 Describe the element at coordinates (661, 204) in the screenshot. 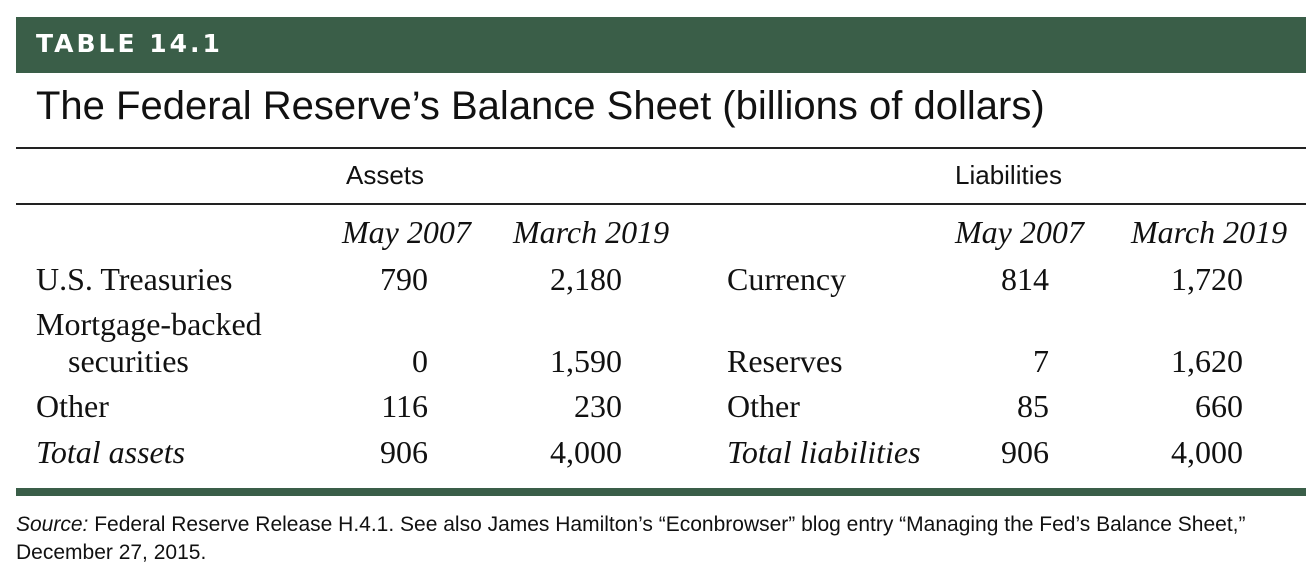

I see `header-rule` at that location.